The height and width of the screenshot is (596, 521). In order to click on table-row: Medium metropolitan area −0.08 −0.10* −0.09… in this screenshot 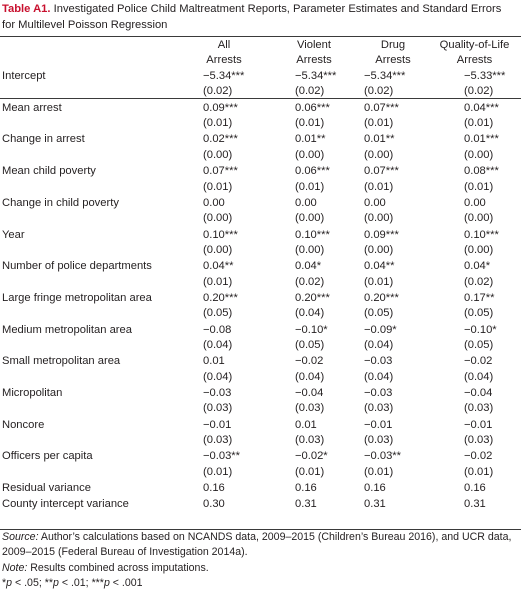, I will do `click(260, 330)`.